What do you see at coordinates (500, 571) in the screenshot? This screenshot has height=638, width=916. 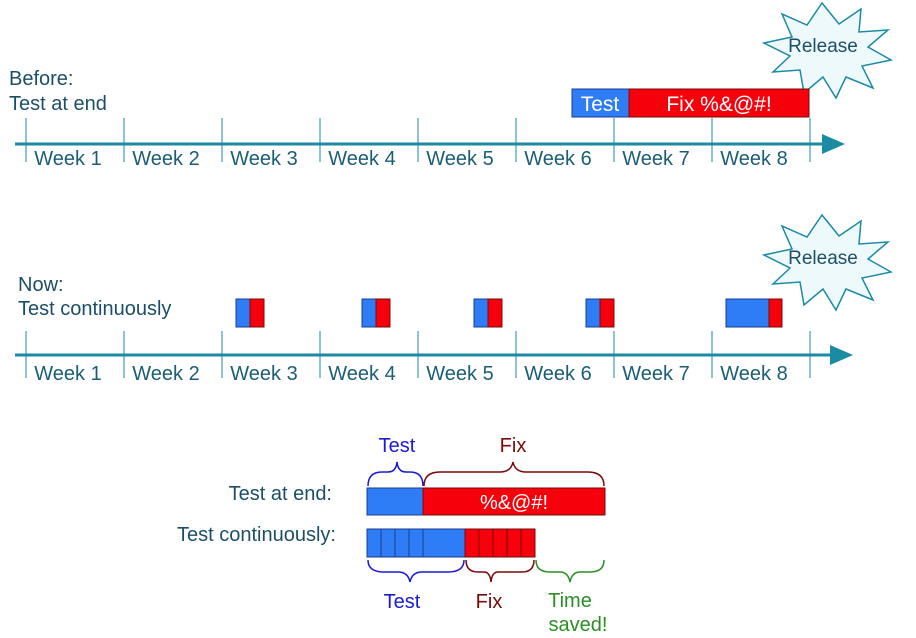 I see `bottom-fix-brace` at bounding box center [500, 571].